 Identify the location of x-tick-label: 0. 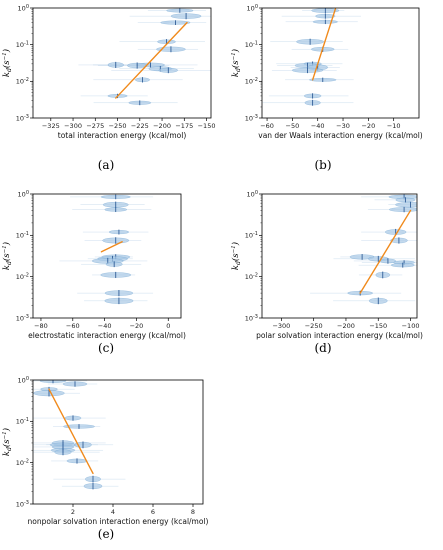
(168, 326).